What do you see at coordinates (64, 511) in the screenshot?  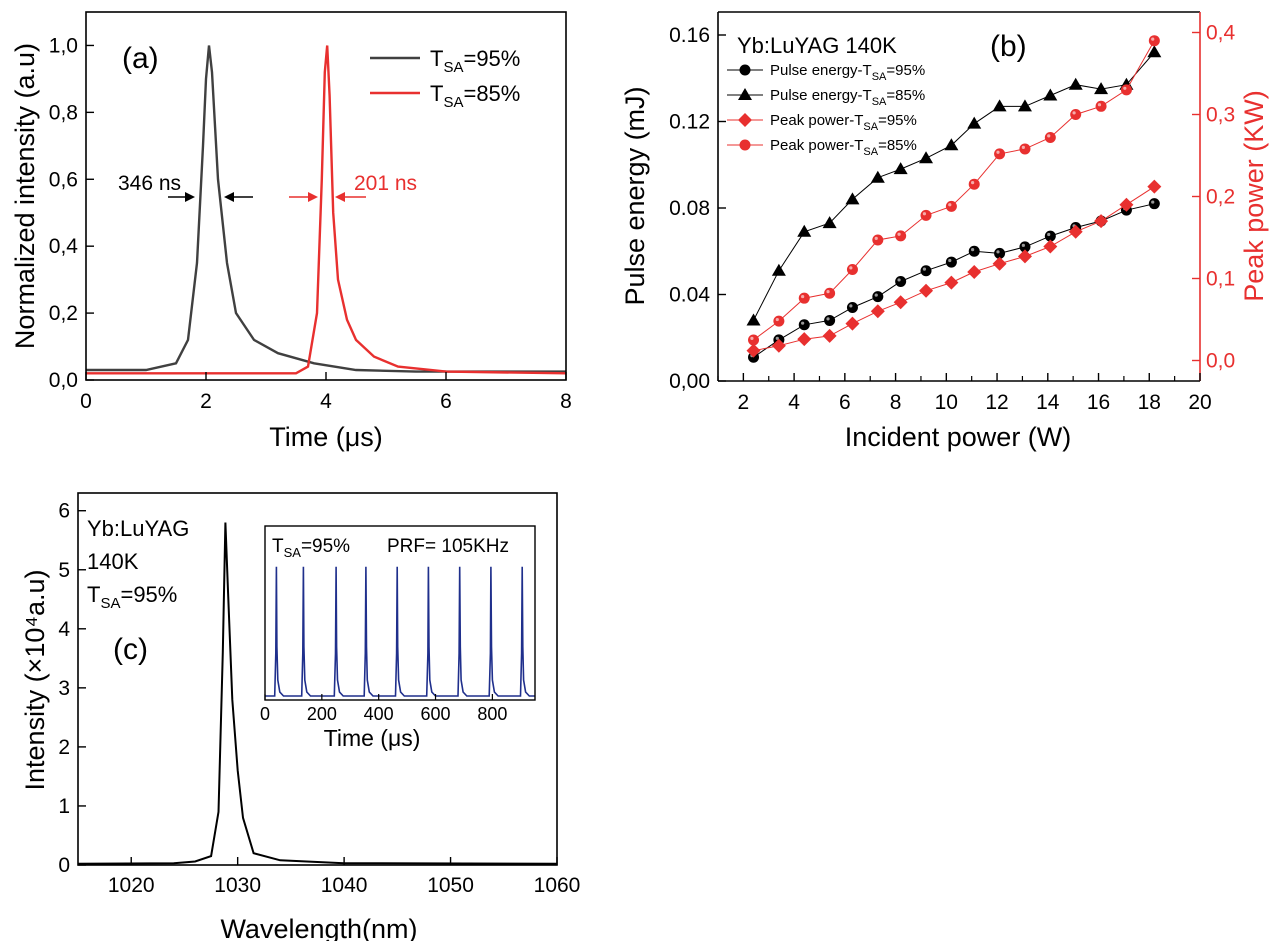 I see `y-tick-label: 6` at bounding box center [64, 511].